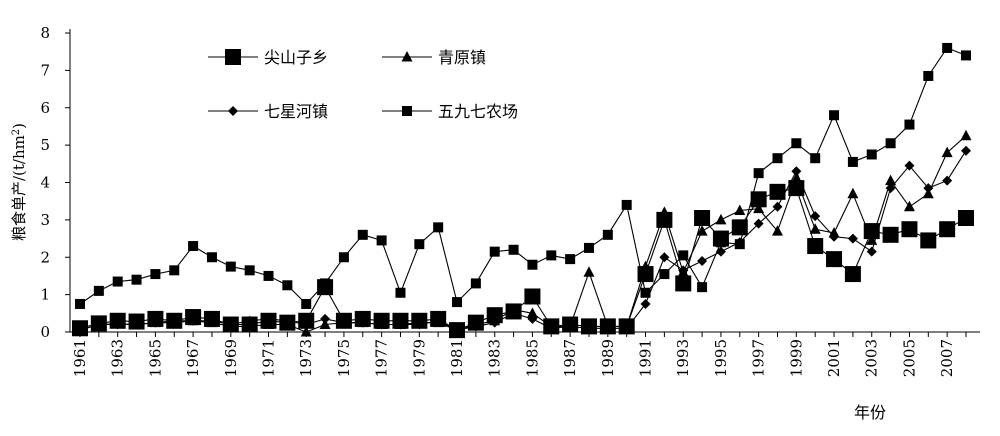 The width and height of the screenshot is (1000, 436). I want to click on x-tick-label: 1981, so click(457, 358).